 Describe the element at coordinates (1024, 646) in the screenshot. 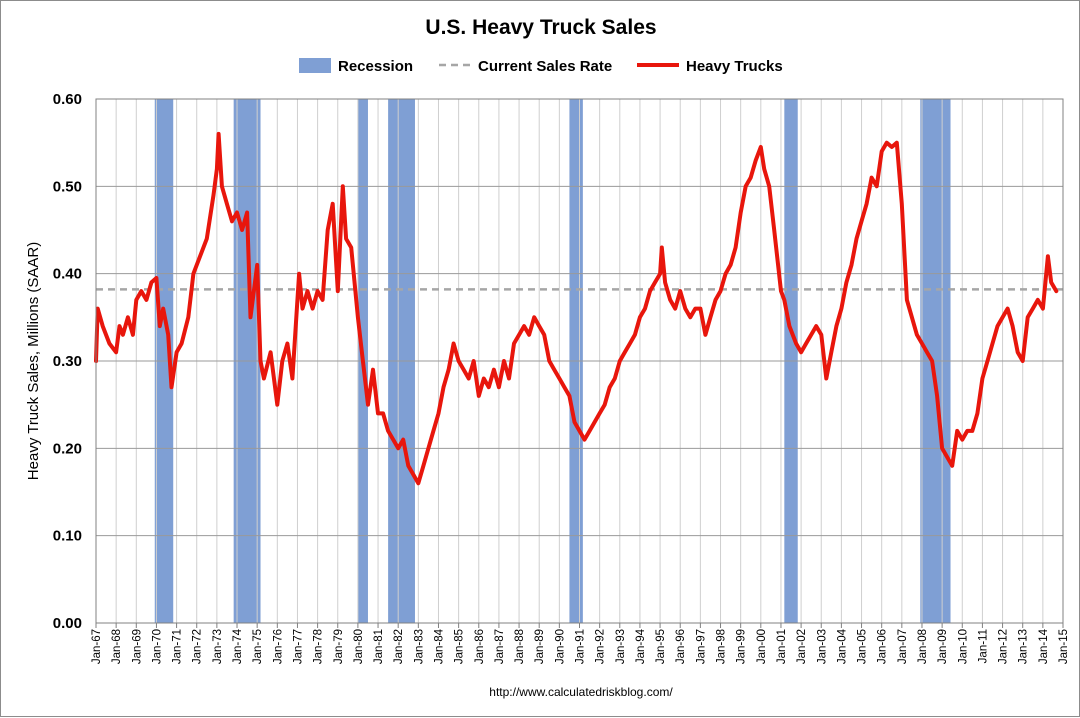

I see `x-tick-label: Jan-13` at that location.